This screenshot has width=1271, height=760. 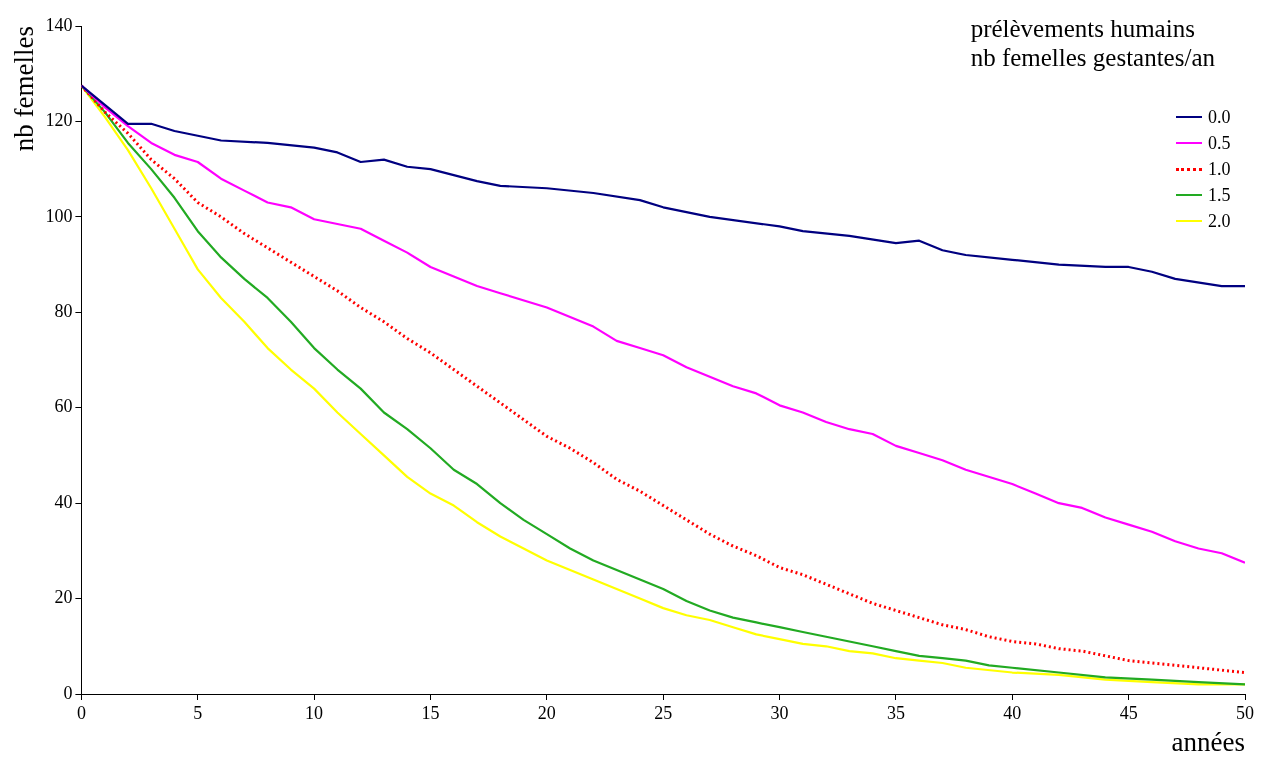 I want to click on x-tick-label: 30, so click(x=779, y=712).